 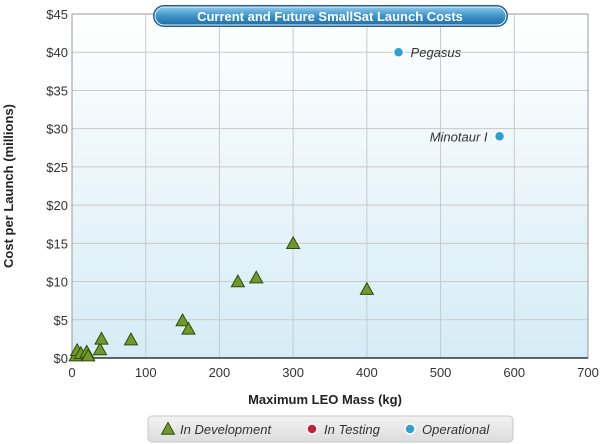 What do you see at coordinates (588, 372) in the screenshot?
I see `x-tick-label: 700` at bounding box center [588, 372].